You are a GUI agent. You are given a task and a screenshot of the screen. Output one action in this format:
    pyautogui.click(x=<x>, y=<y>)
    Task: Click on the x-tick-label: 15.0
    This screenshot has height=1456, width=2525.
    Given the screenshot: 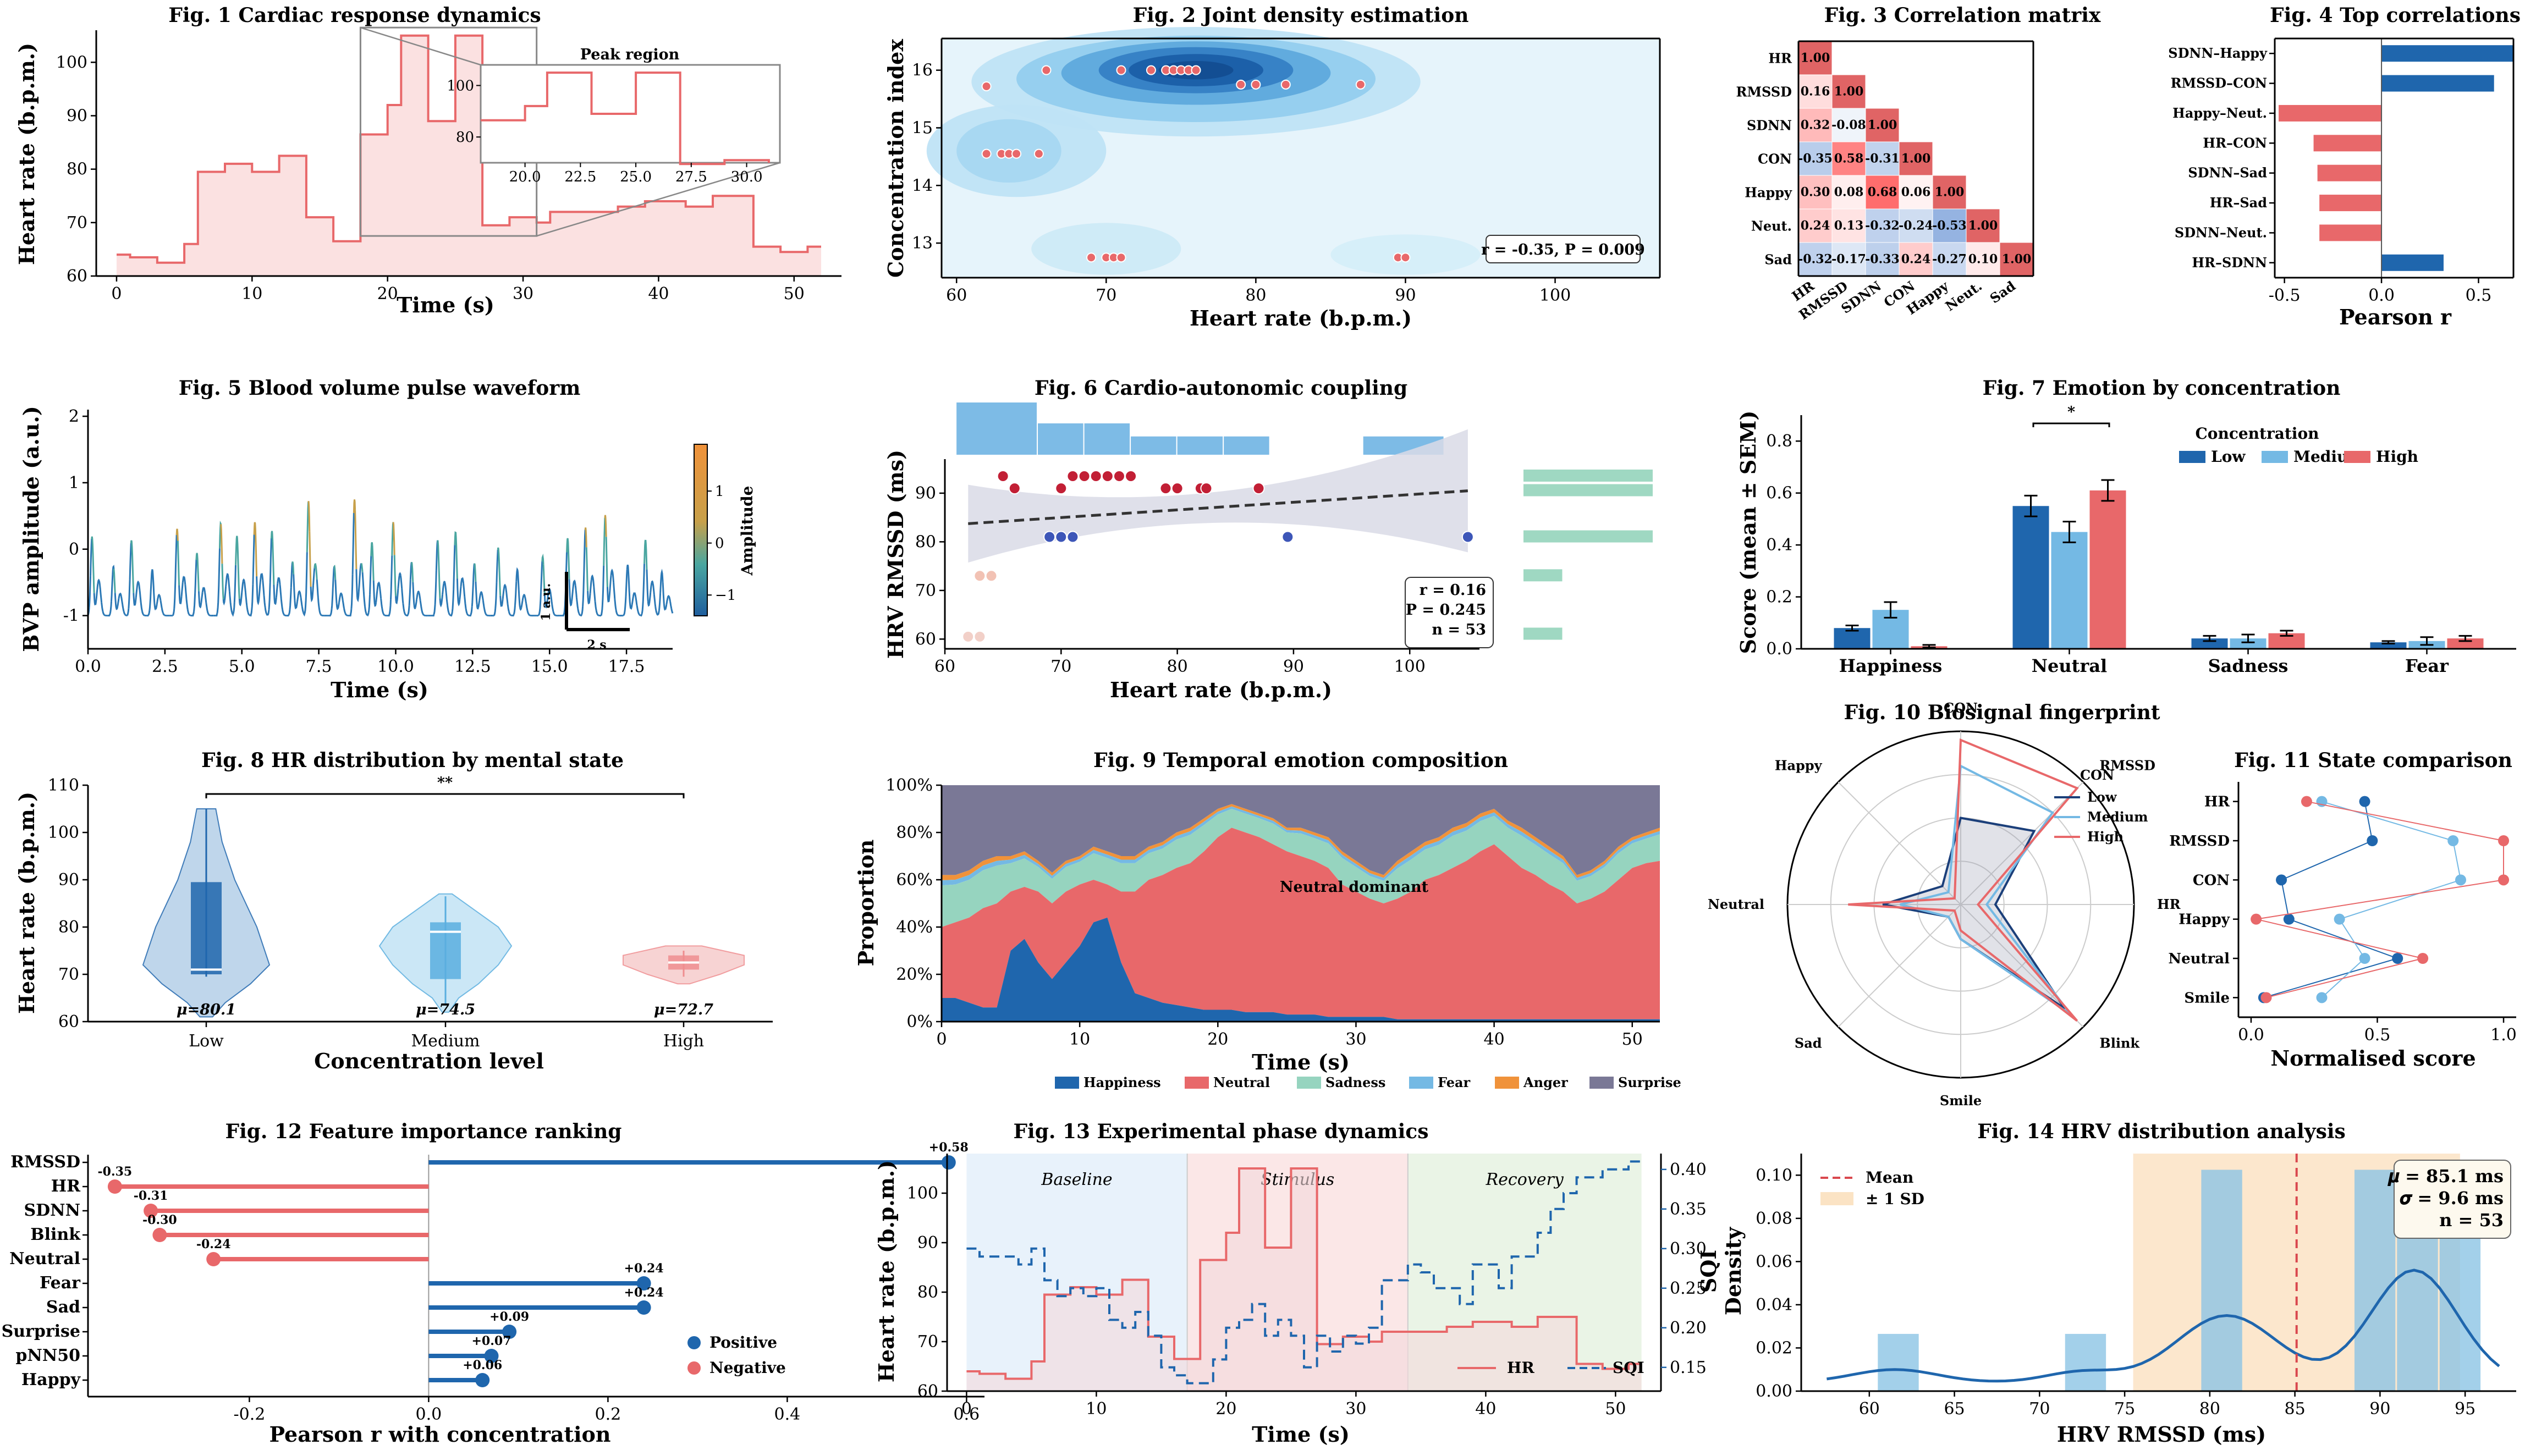 What is the action you would take?
    pyautogui.click(x=549, y=666)
    